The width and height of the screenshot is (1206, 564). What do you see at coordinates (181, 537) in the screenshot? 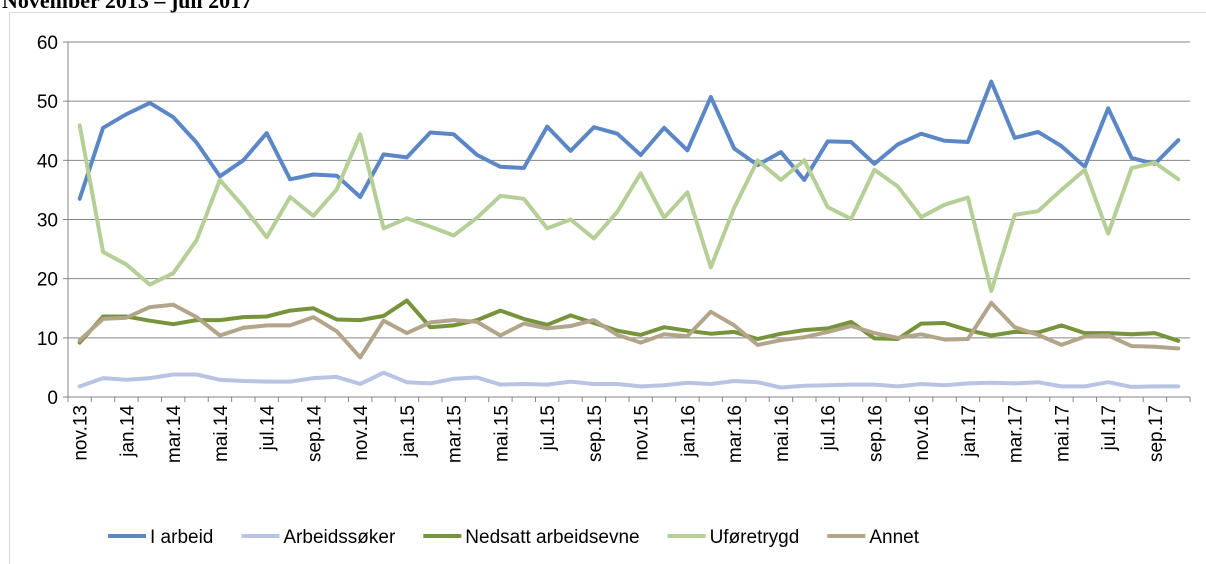
I see `legend-label: I arbeid` at bounding box center [181, 537].